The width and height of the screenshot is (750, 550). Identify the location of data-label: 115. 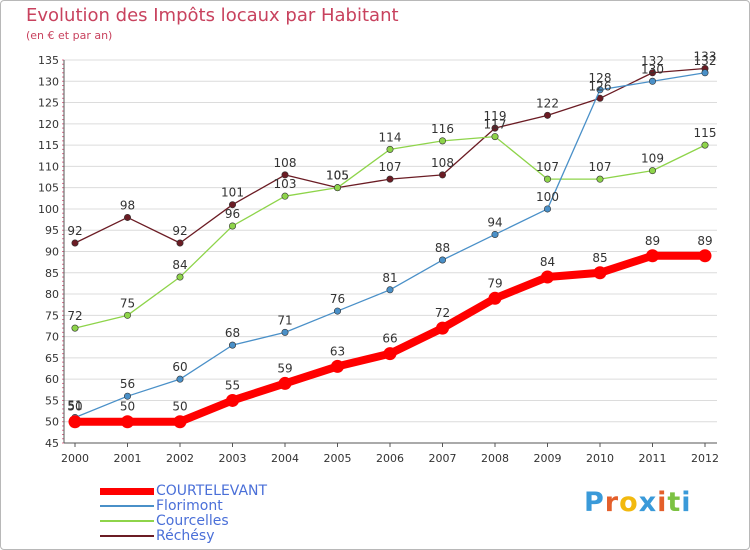
(705, 133).